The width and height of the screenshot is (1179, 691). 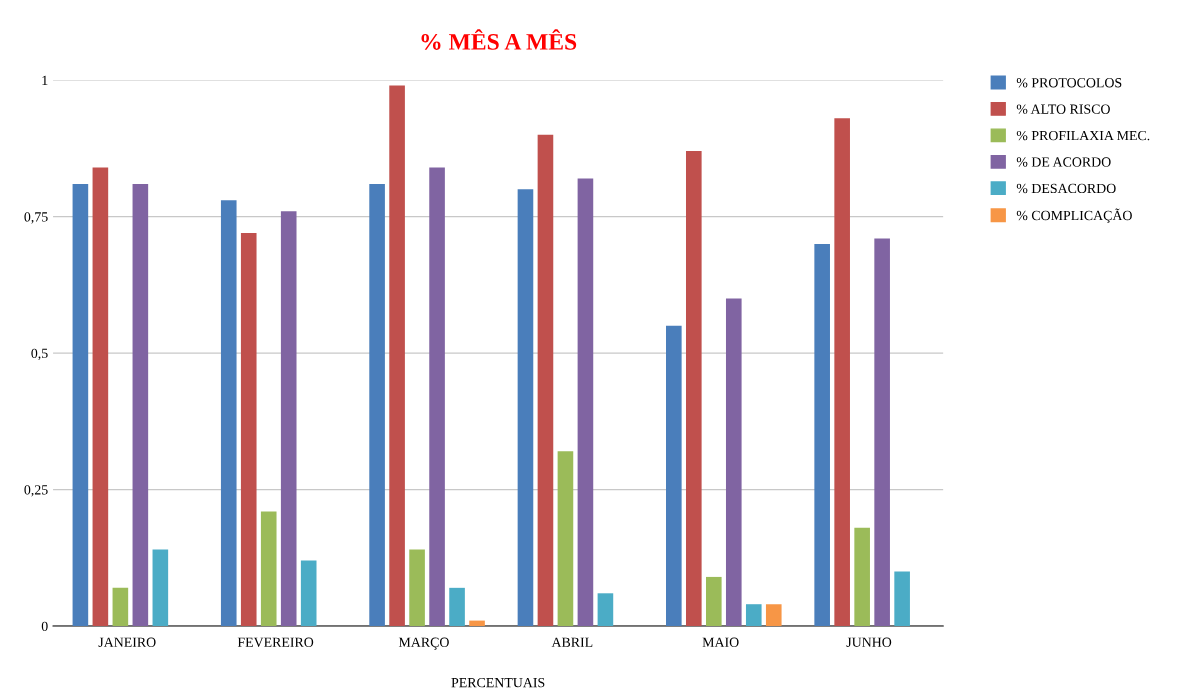 What do you see at coordinates (1063, 162) in the screenshot?
I see `legend-label: % DE ACORDO` at bounding box center [1063, 162].